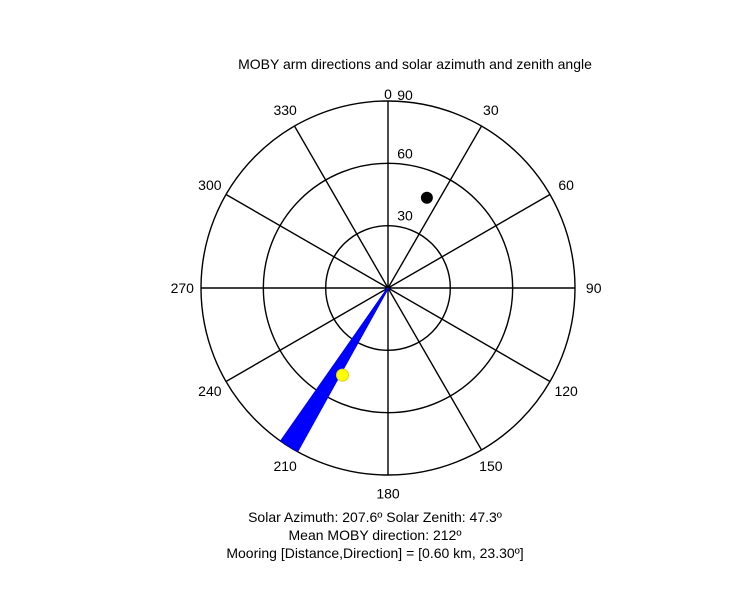  What do you see at coordinates (566, 185) in the screenshot?
I see `angle-label-60: 60` at bounding box center [566, 185].